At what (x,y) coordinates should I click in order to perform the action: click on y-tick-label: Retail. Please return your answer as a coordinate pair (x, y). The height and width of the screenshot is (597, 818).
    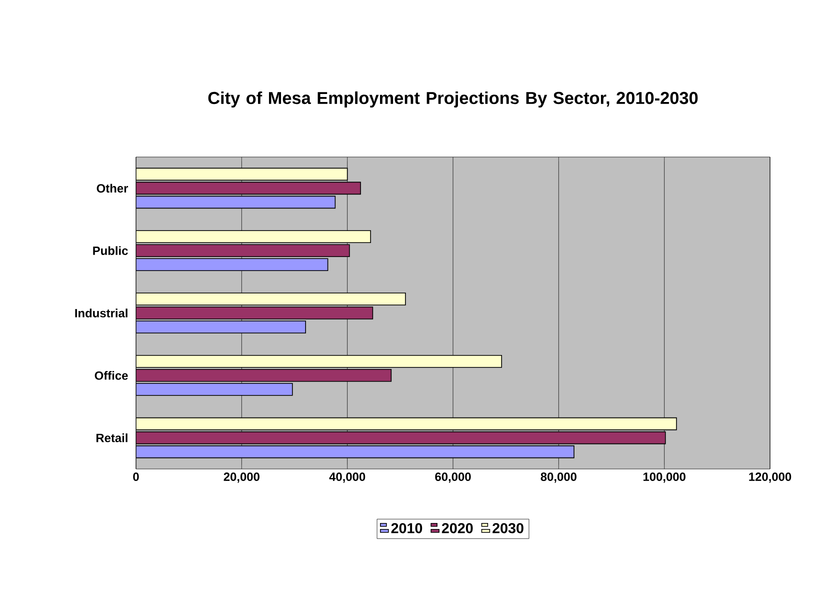
    Looking at the image, I should click on (112, 437).